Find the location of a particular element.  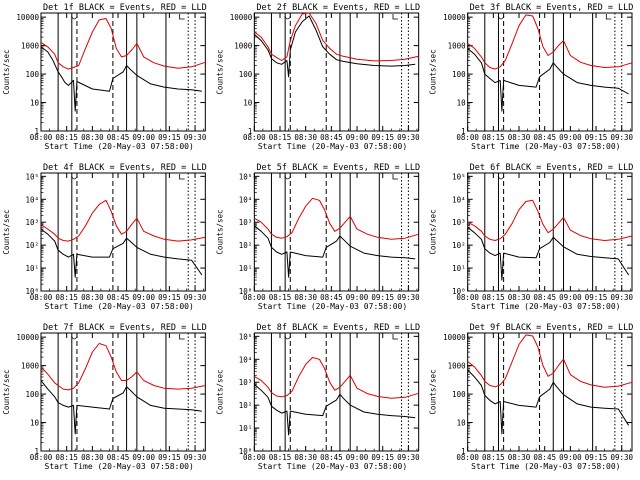

panel-title: Det 9f BLACK = Events, RED = LLD is located at coordinates (552, 328).